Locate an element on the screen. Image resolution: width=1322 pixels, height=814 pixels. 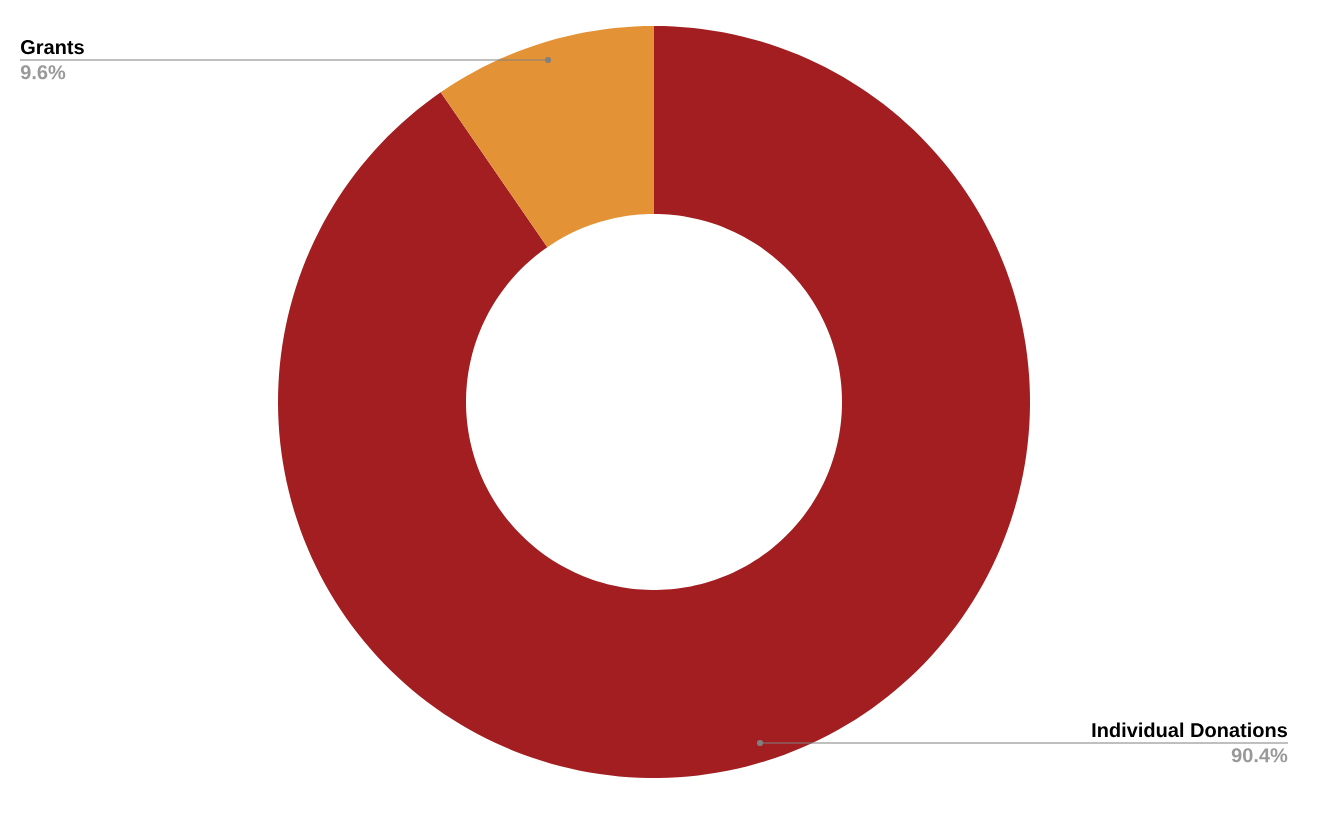
slice-label: Grants is located at coordinates (52, 47).